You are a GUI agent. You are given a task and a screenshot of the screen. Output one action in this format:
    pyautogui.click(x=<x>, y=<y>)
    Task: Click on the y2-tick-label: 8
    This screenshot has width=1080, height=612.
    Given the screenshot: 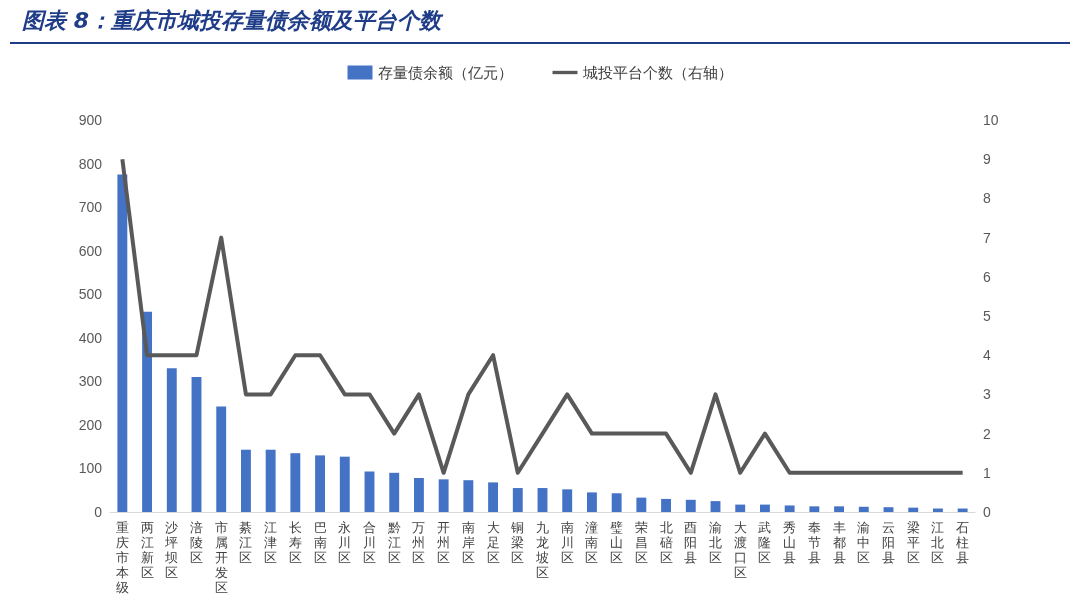 What is the action you would take?
    pyautogui.click(x=987, y=198)
    